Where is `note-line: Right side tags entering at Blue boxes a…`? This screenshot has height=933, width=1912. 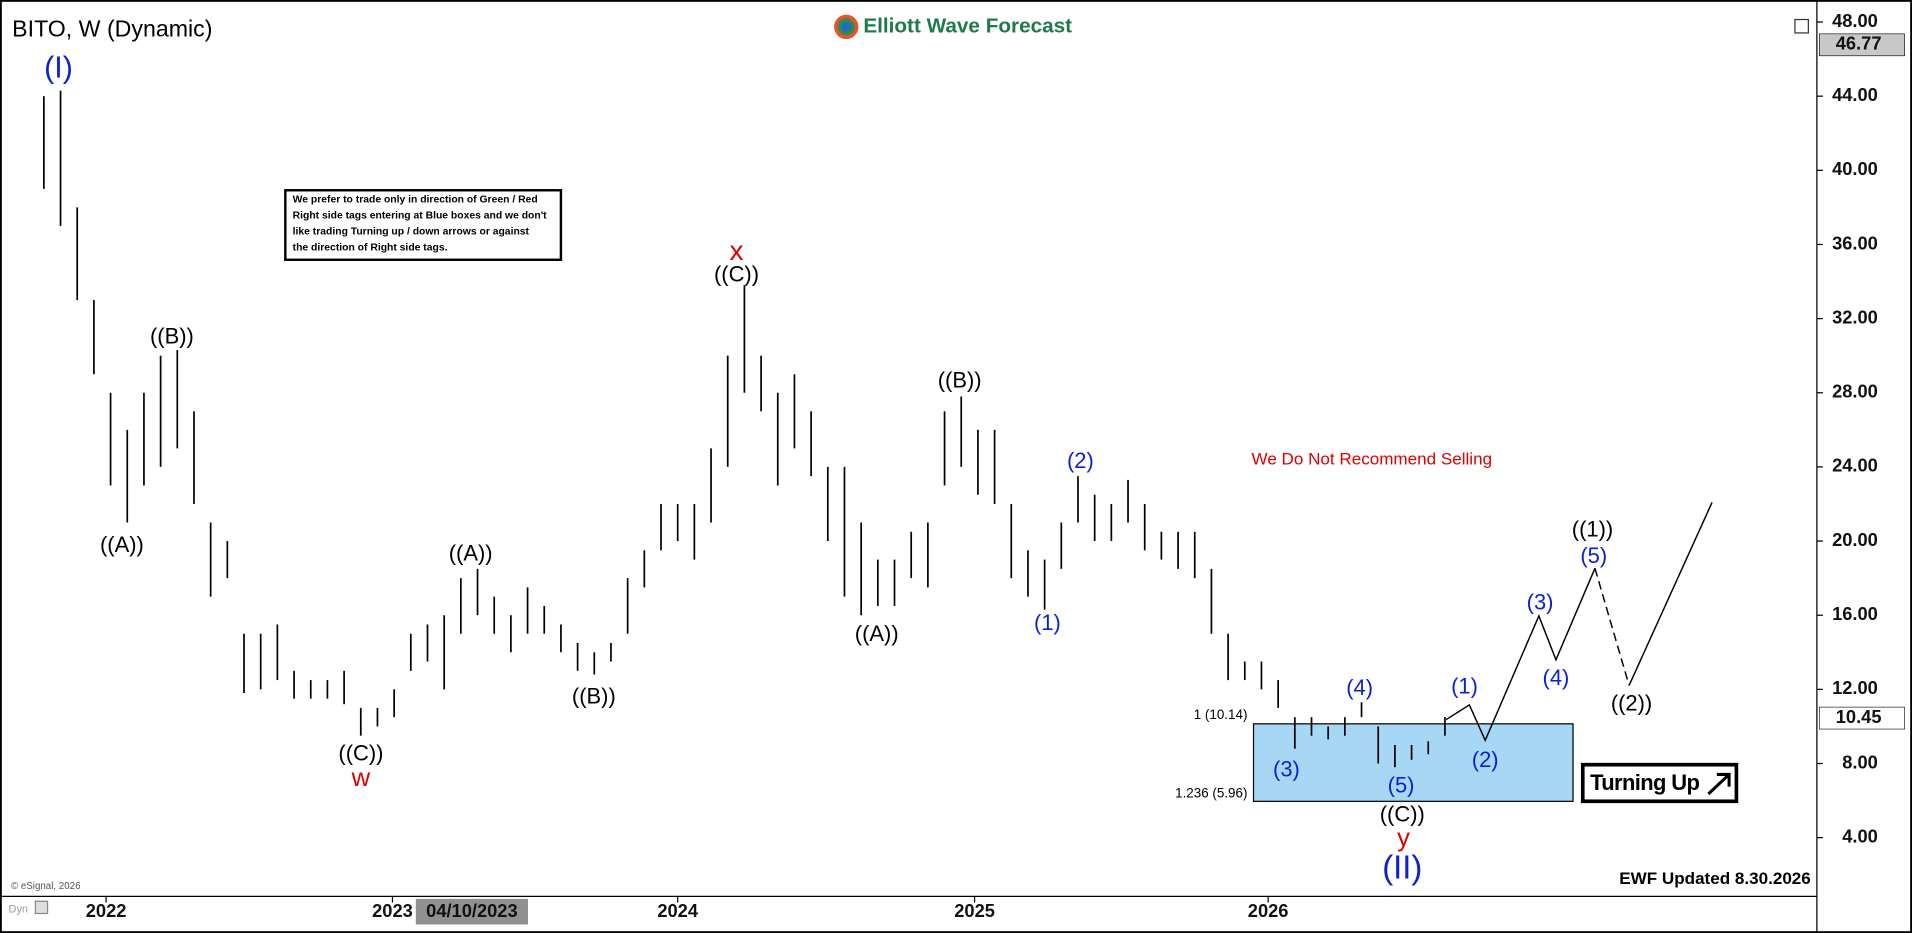
note-line: Right side tags entering at Blue boxes a… is located at coordinates (420, 216).